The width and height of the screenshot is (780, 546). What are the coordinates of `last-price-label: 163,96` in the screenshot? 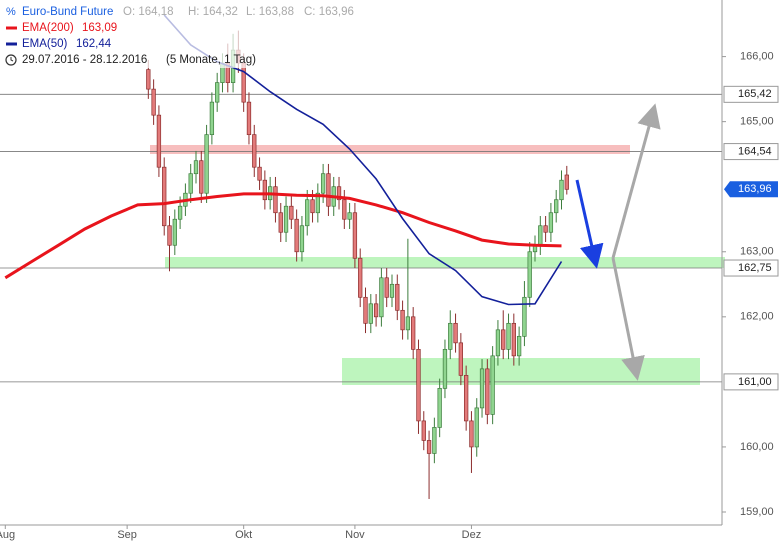 It's located at (755, 189).